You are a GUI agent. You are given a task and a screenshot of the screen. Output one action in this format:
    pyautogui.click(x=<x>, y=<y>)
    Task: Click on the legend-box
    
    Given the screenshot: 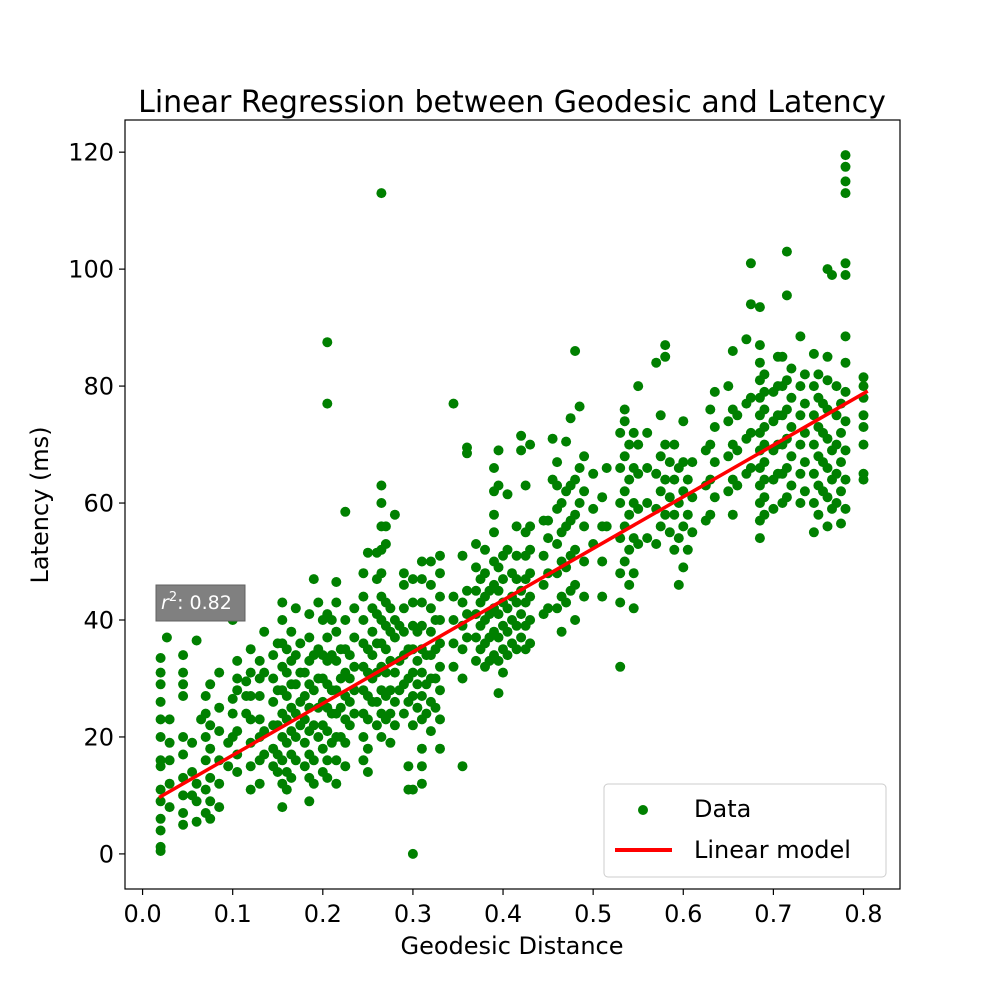 What is the action you would take?
    pyautogui.click(x=745, y=830)
    